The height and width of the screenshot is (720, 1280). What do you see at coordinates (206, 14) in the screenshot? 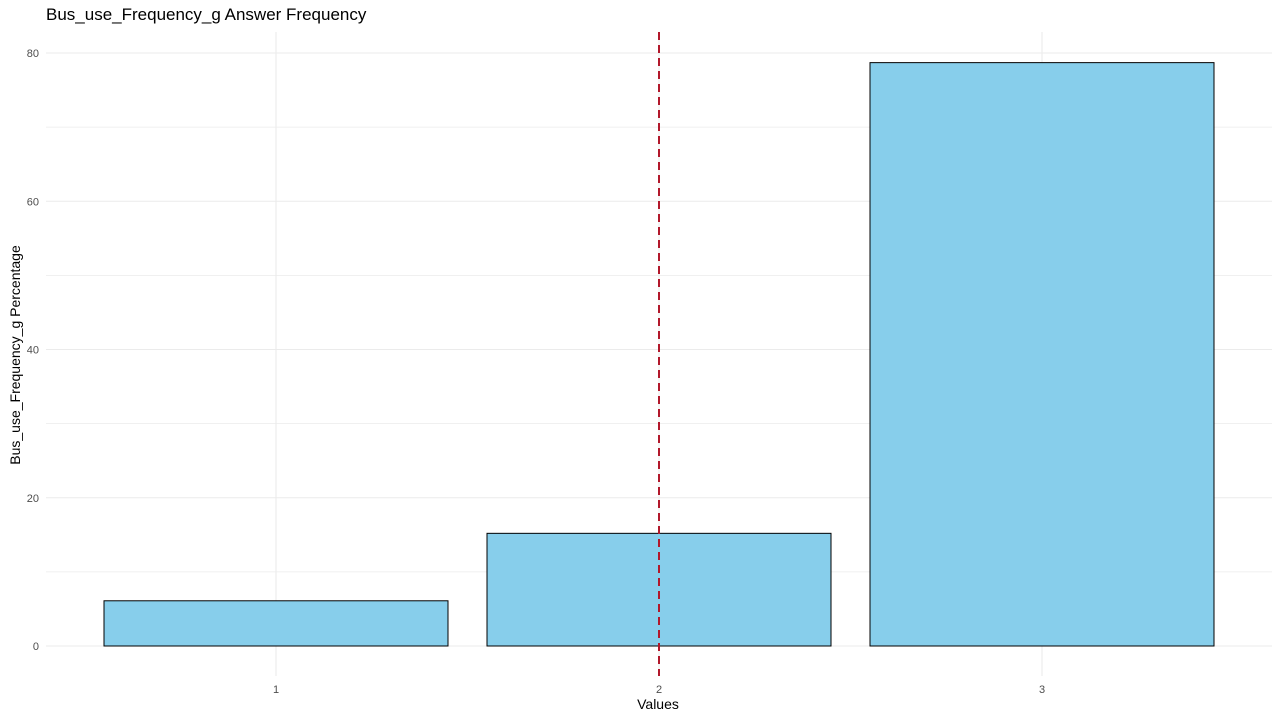
I see `chart-title: Bus_use_Frequency_g Answer Frequency` at bounding box center [206, 14].